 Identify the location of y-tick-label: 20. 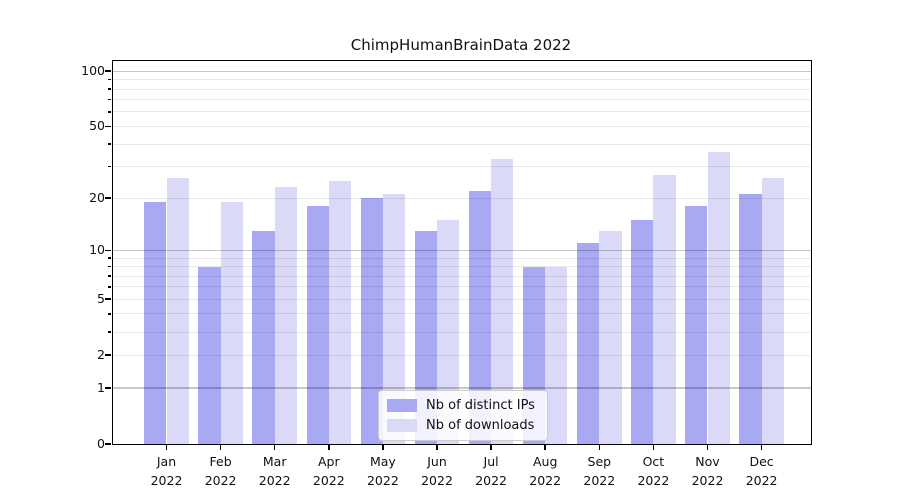
(97, 198).